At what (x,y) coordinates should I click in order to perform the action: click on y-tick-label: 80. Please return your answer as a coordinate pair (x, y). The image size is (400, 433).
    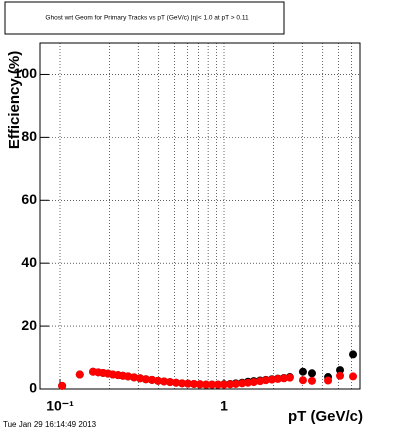
    Looking at the image, I should click on (29, 136).